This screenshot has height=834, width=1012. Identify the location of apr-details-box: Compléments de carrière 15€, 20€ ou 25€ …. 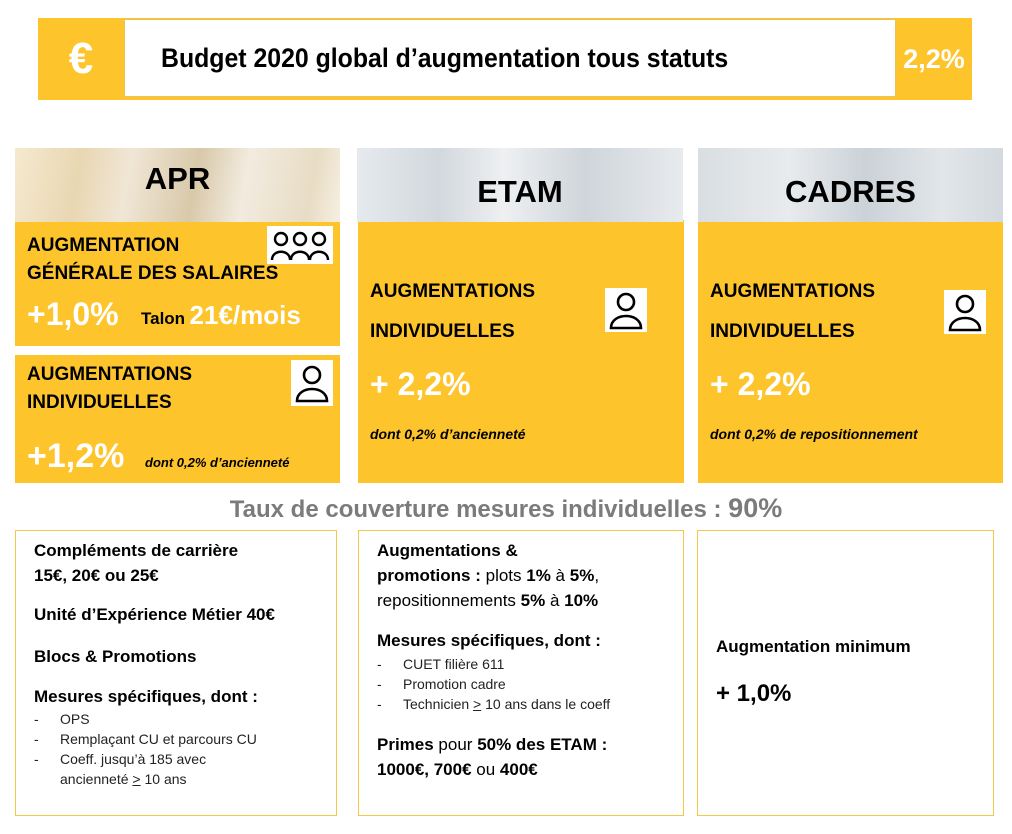
(176, 673).